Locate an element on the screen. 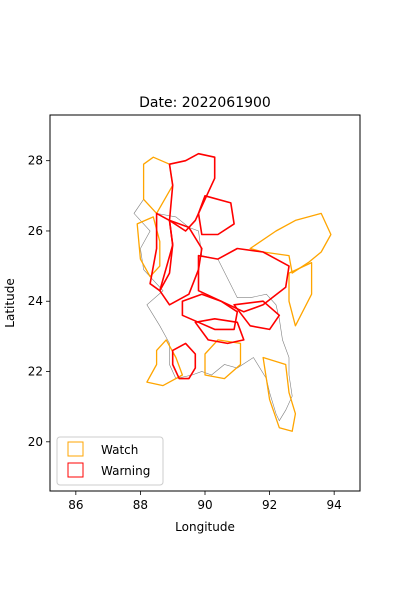  y-axis-ticks: 20 22 24 26 28 is located at coordinates (39, 301).